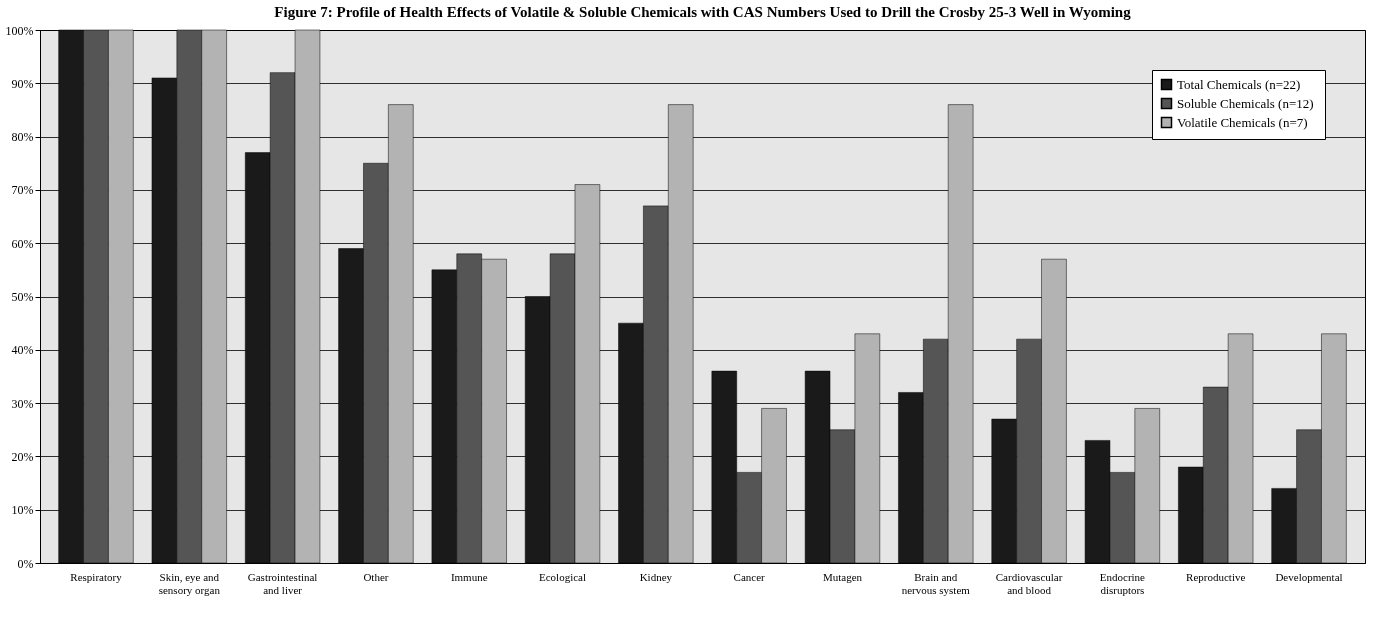  What do you see at coordinates (189, 583) in the screenshot?
I see `x-tick-label: Skin, eye and sensory organ` at bounding box center [189, 583].